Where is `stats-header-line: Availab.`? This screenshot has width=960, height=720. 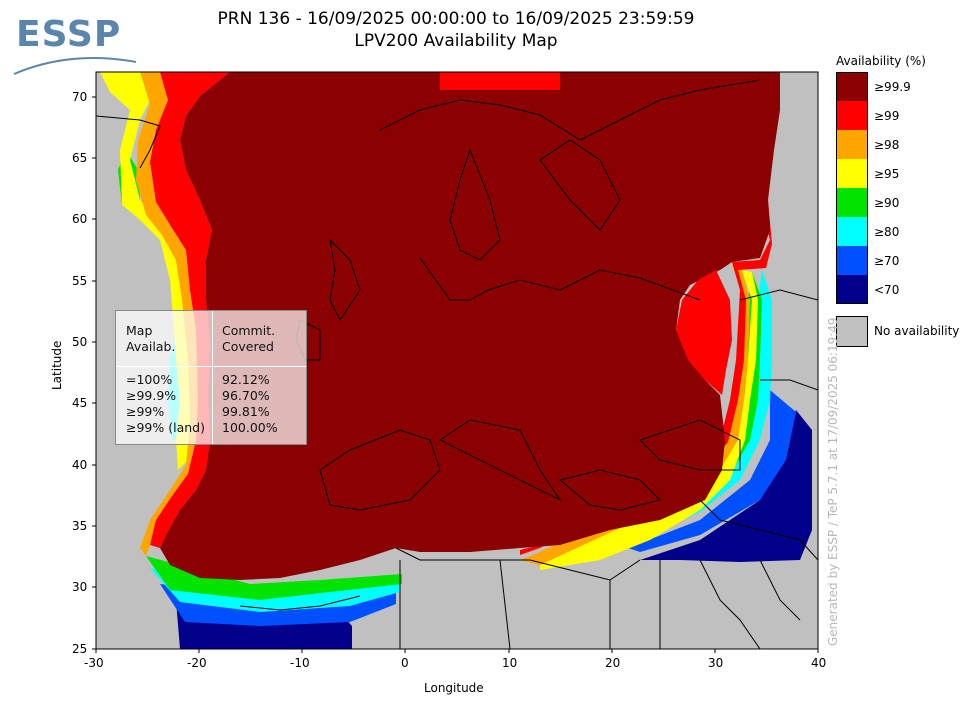
stats-header-line: Availab. is located at coordinates (151, 346).